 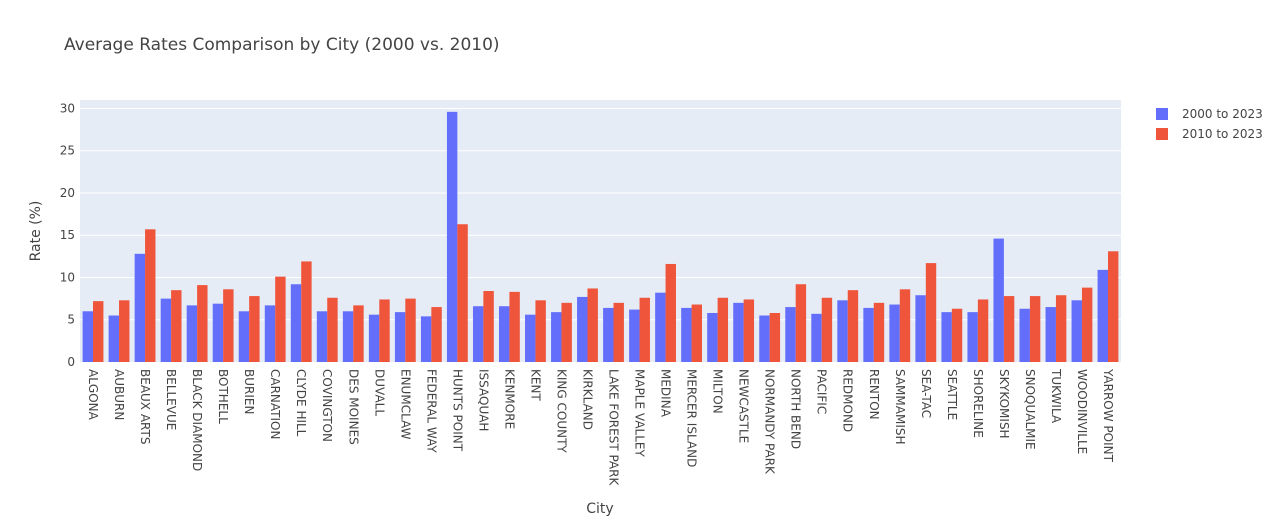 What do you see at coordinates (718, 391) in the screenshot?
I see `x-tick-label: MILTON` at bounding box center [718, 391].